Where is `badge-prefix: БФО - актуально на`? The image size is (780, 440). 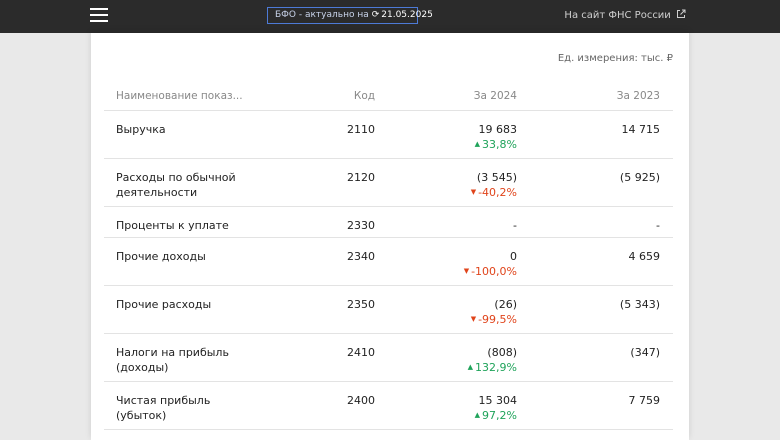
badge-prefix: БФО - актуально на is located at coordinates (322, 15).